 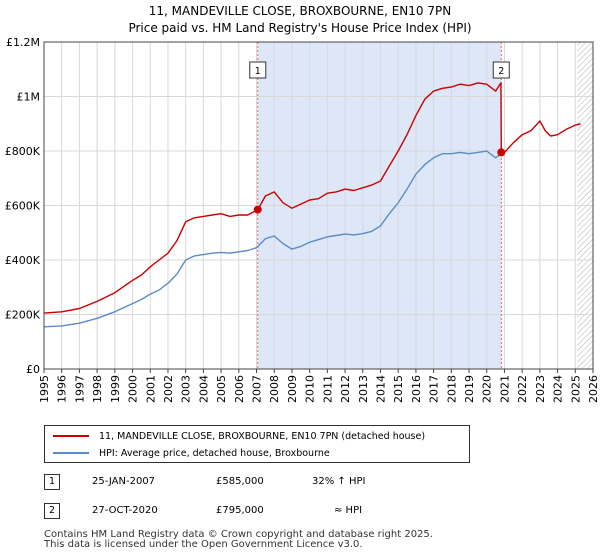 What do you see at coordinates (469, 389) in the screenshot?
I see `x-tick-label: 2019` at bounding box center [469, 389].